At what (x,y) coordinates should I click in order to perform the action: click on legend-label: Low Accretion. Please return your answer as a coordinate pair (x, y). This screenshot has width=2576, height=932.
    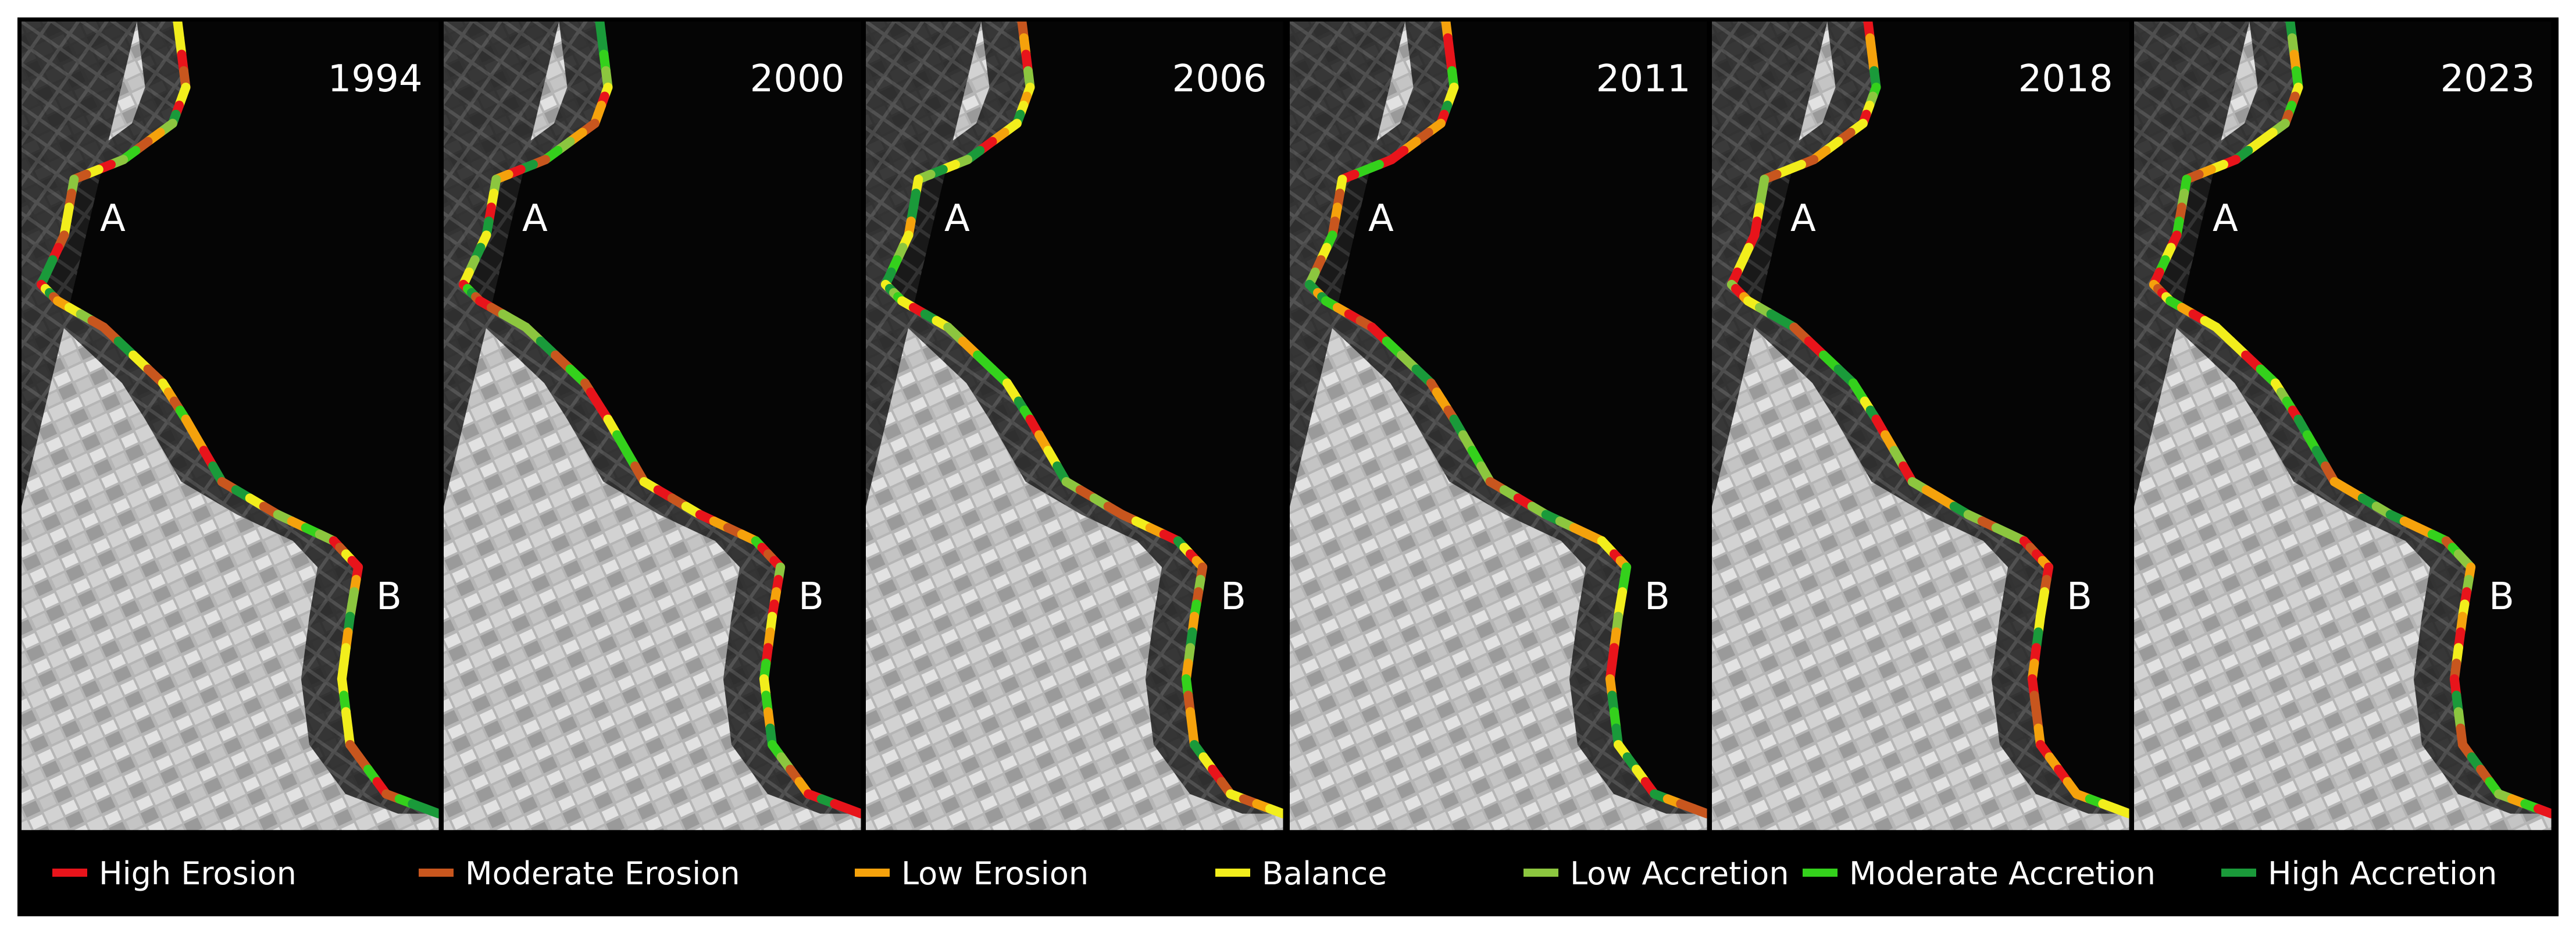
    Looking at the image, I should click on (1679, 873).